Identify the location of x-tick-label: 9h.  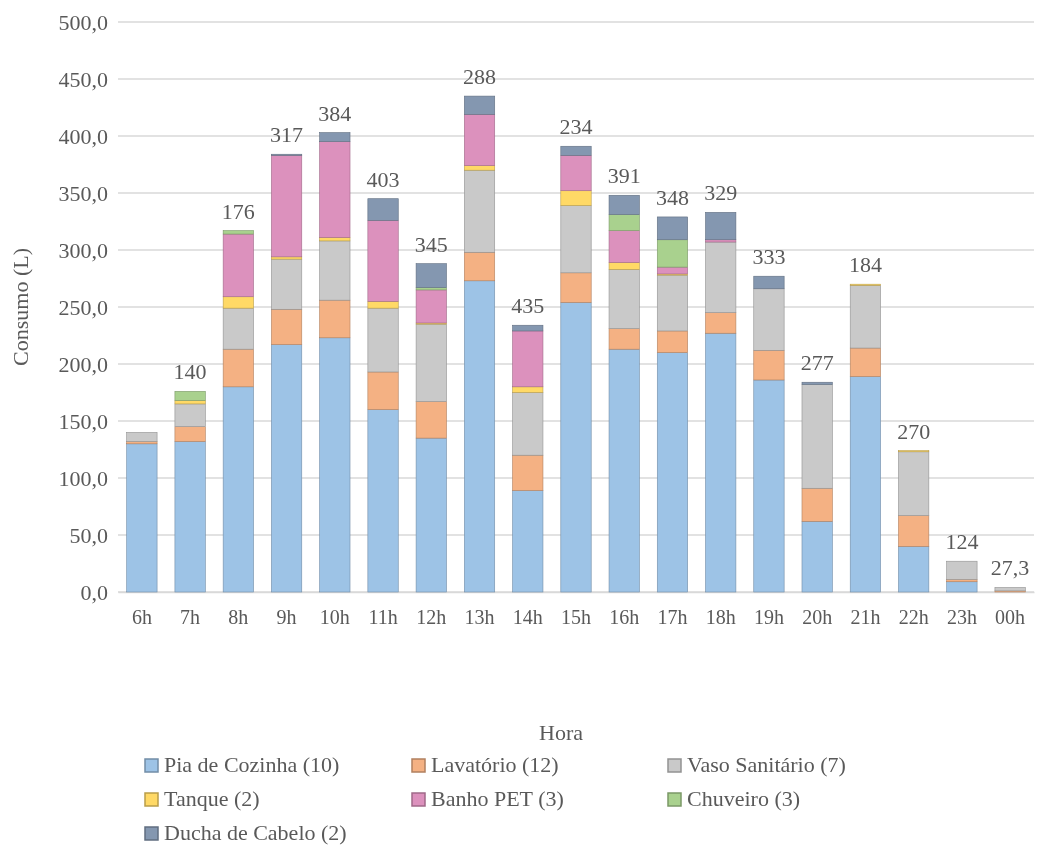
(286, 617).